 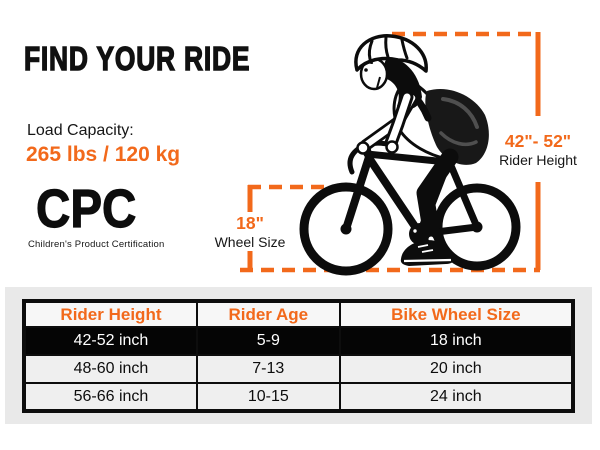 I want to click on col-header-bike-wheel-size: Bike Wheel Size, so click(x=456, y=314).